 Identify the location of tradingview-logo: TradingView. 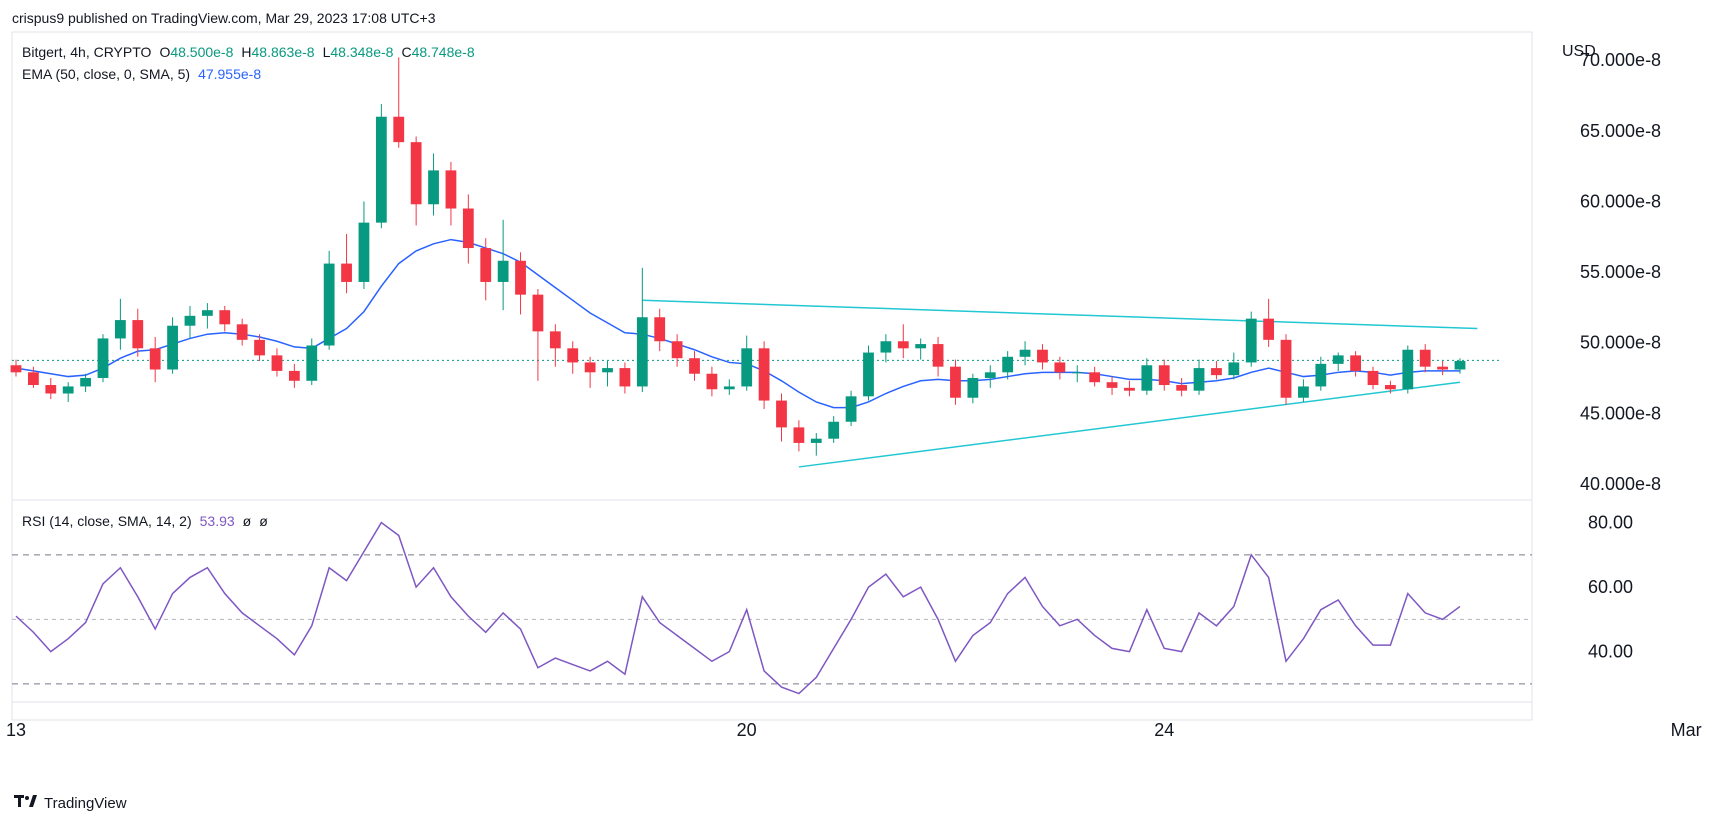
(70, 803).